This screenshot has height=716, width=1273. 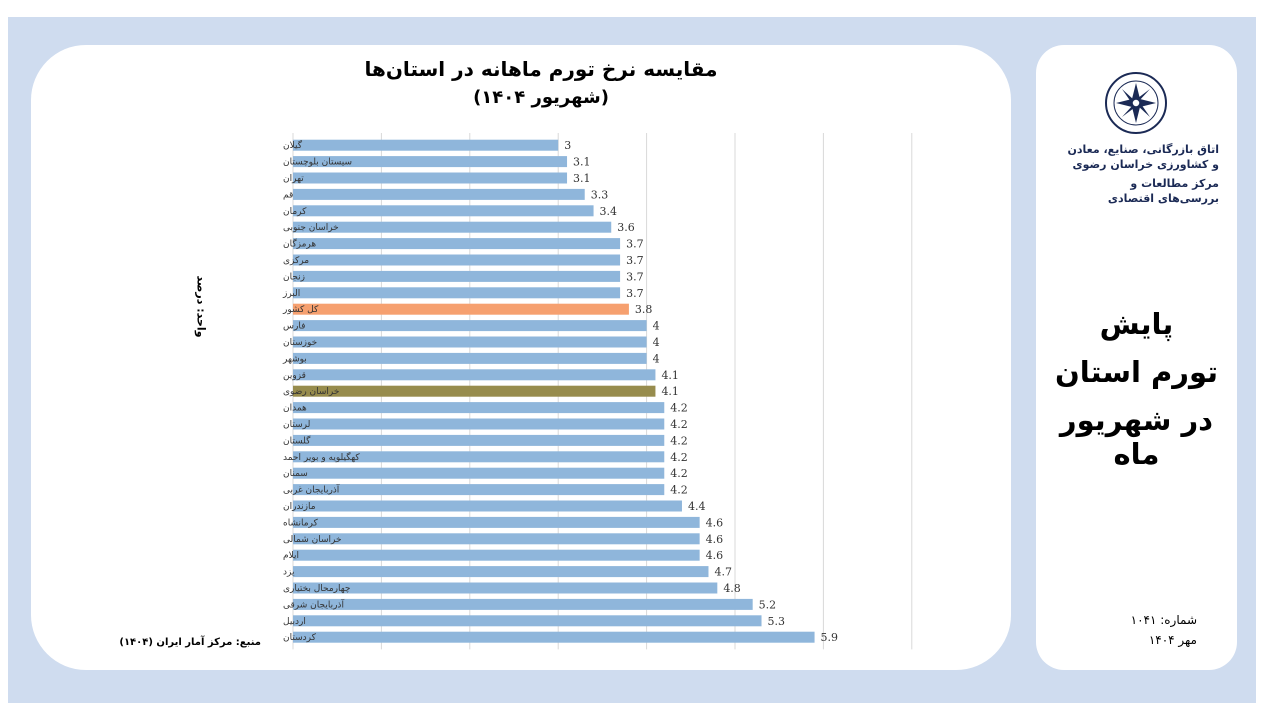 I want to click on category-label: سیستان بلوچستان, so click(x=317, y=163).